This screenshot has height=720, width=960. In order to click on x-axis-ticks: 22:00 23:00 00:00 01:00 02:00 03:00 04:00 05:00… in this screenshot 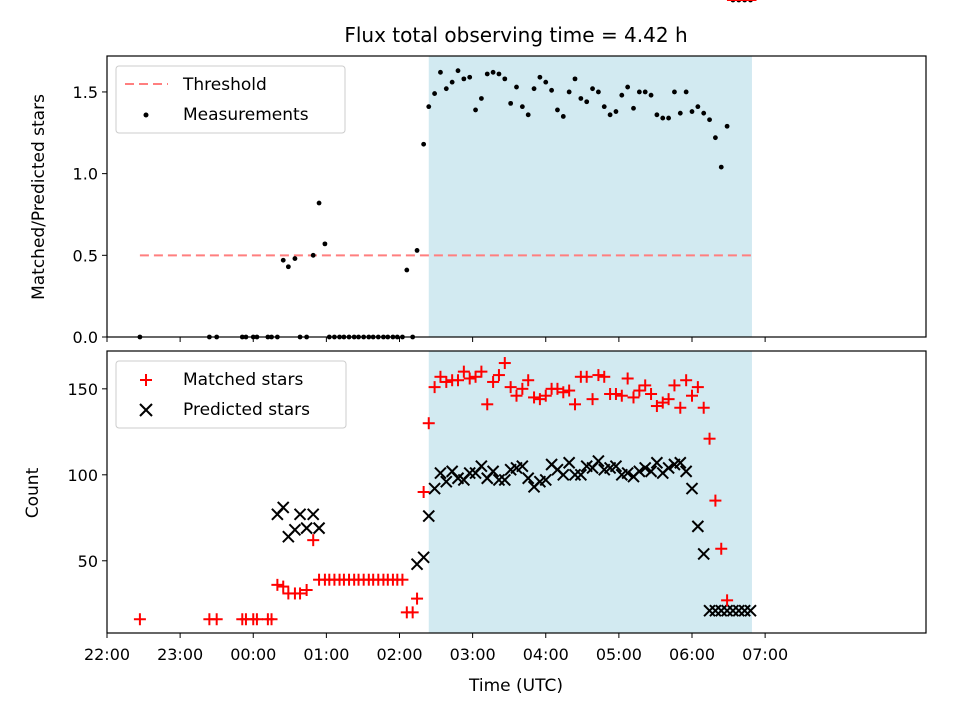, I will do `click(436, 648)`.